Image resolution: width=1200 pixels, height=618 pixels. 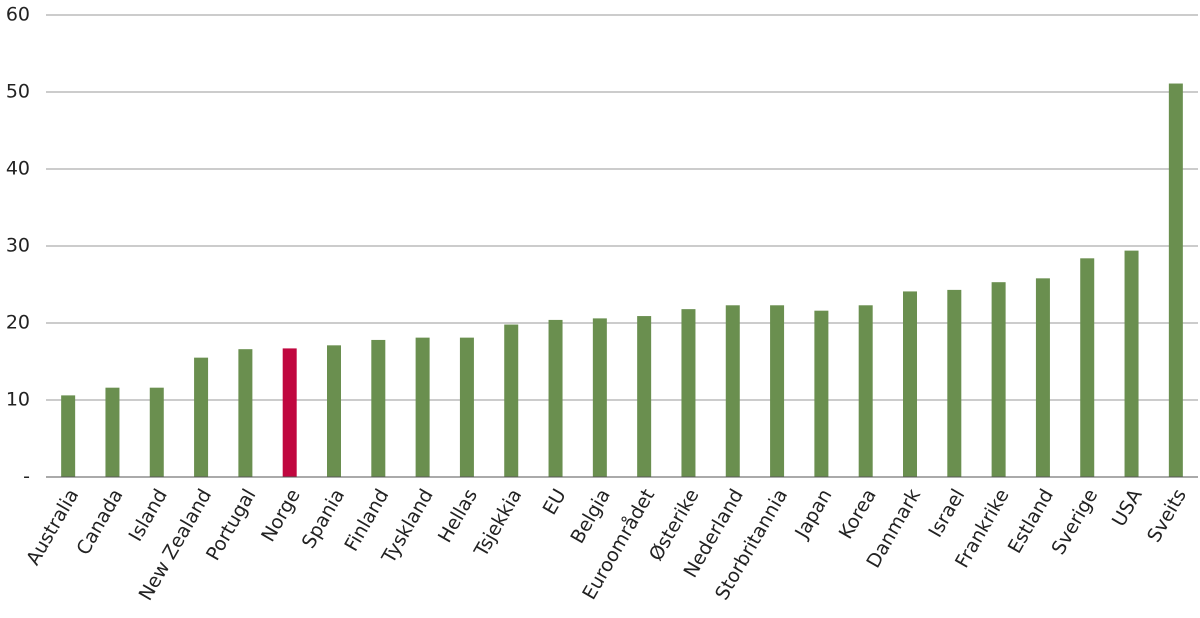 What do you see at coordinates (458, 515) in the screenshot?
I see `x-tick-label: Hellas` at bounding box center [458, 515].